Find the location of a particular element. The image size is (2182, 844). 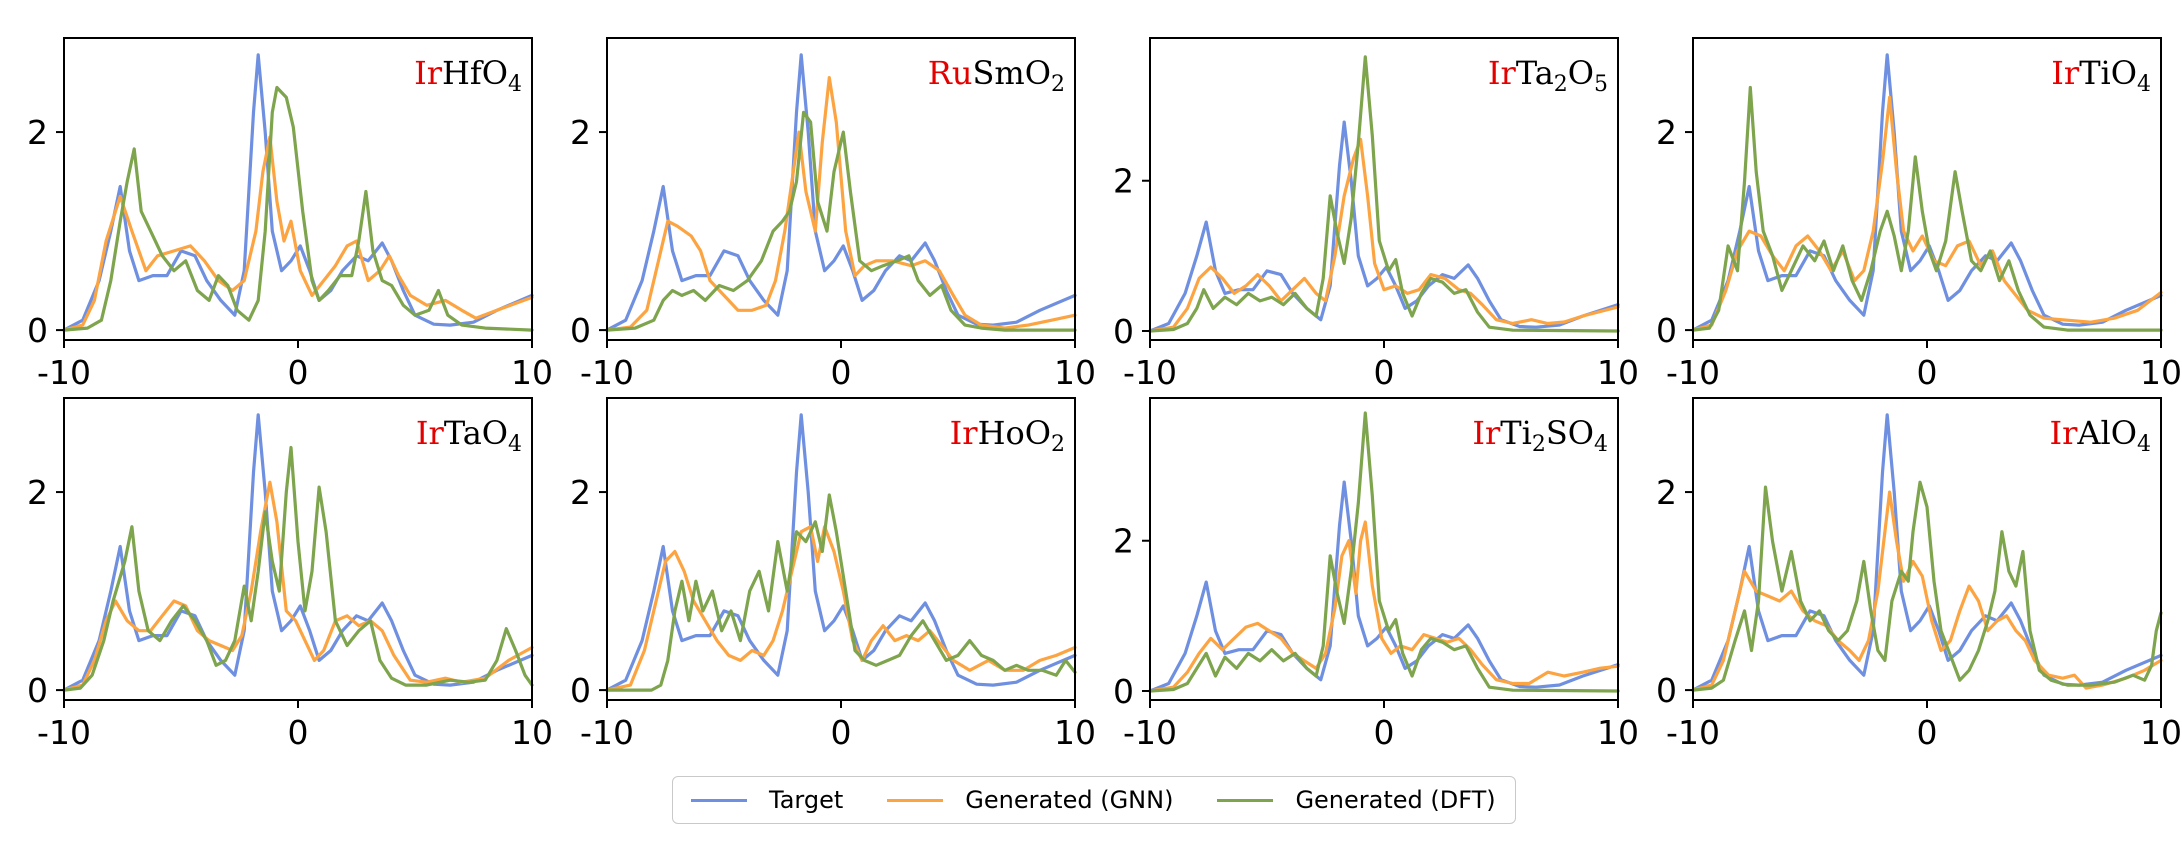

legend-item-gnn: Generated (GNN) is located at coordinates (1030, 800).